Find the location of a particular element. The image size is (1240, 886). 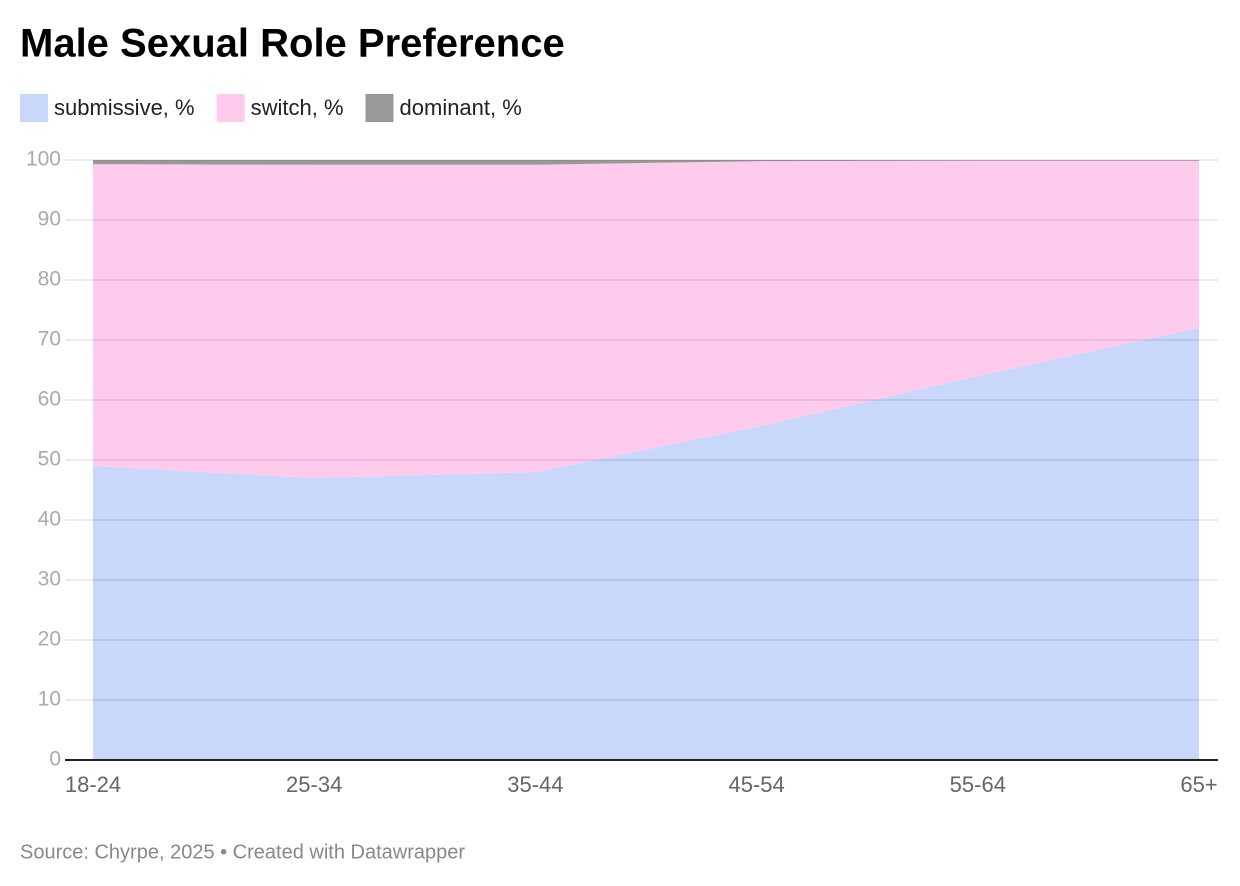

x-tick-label: 55-64 is located at coordinates (978, 784).